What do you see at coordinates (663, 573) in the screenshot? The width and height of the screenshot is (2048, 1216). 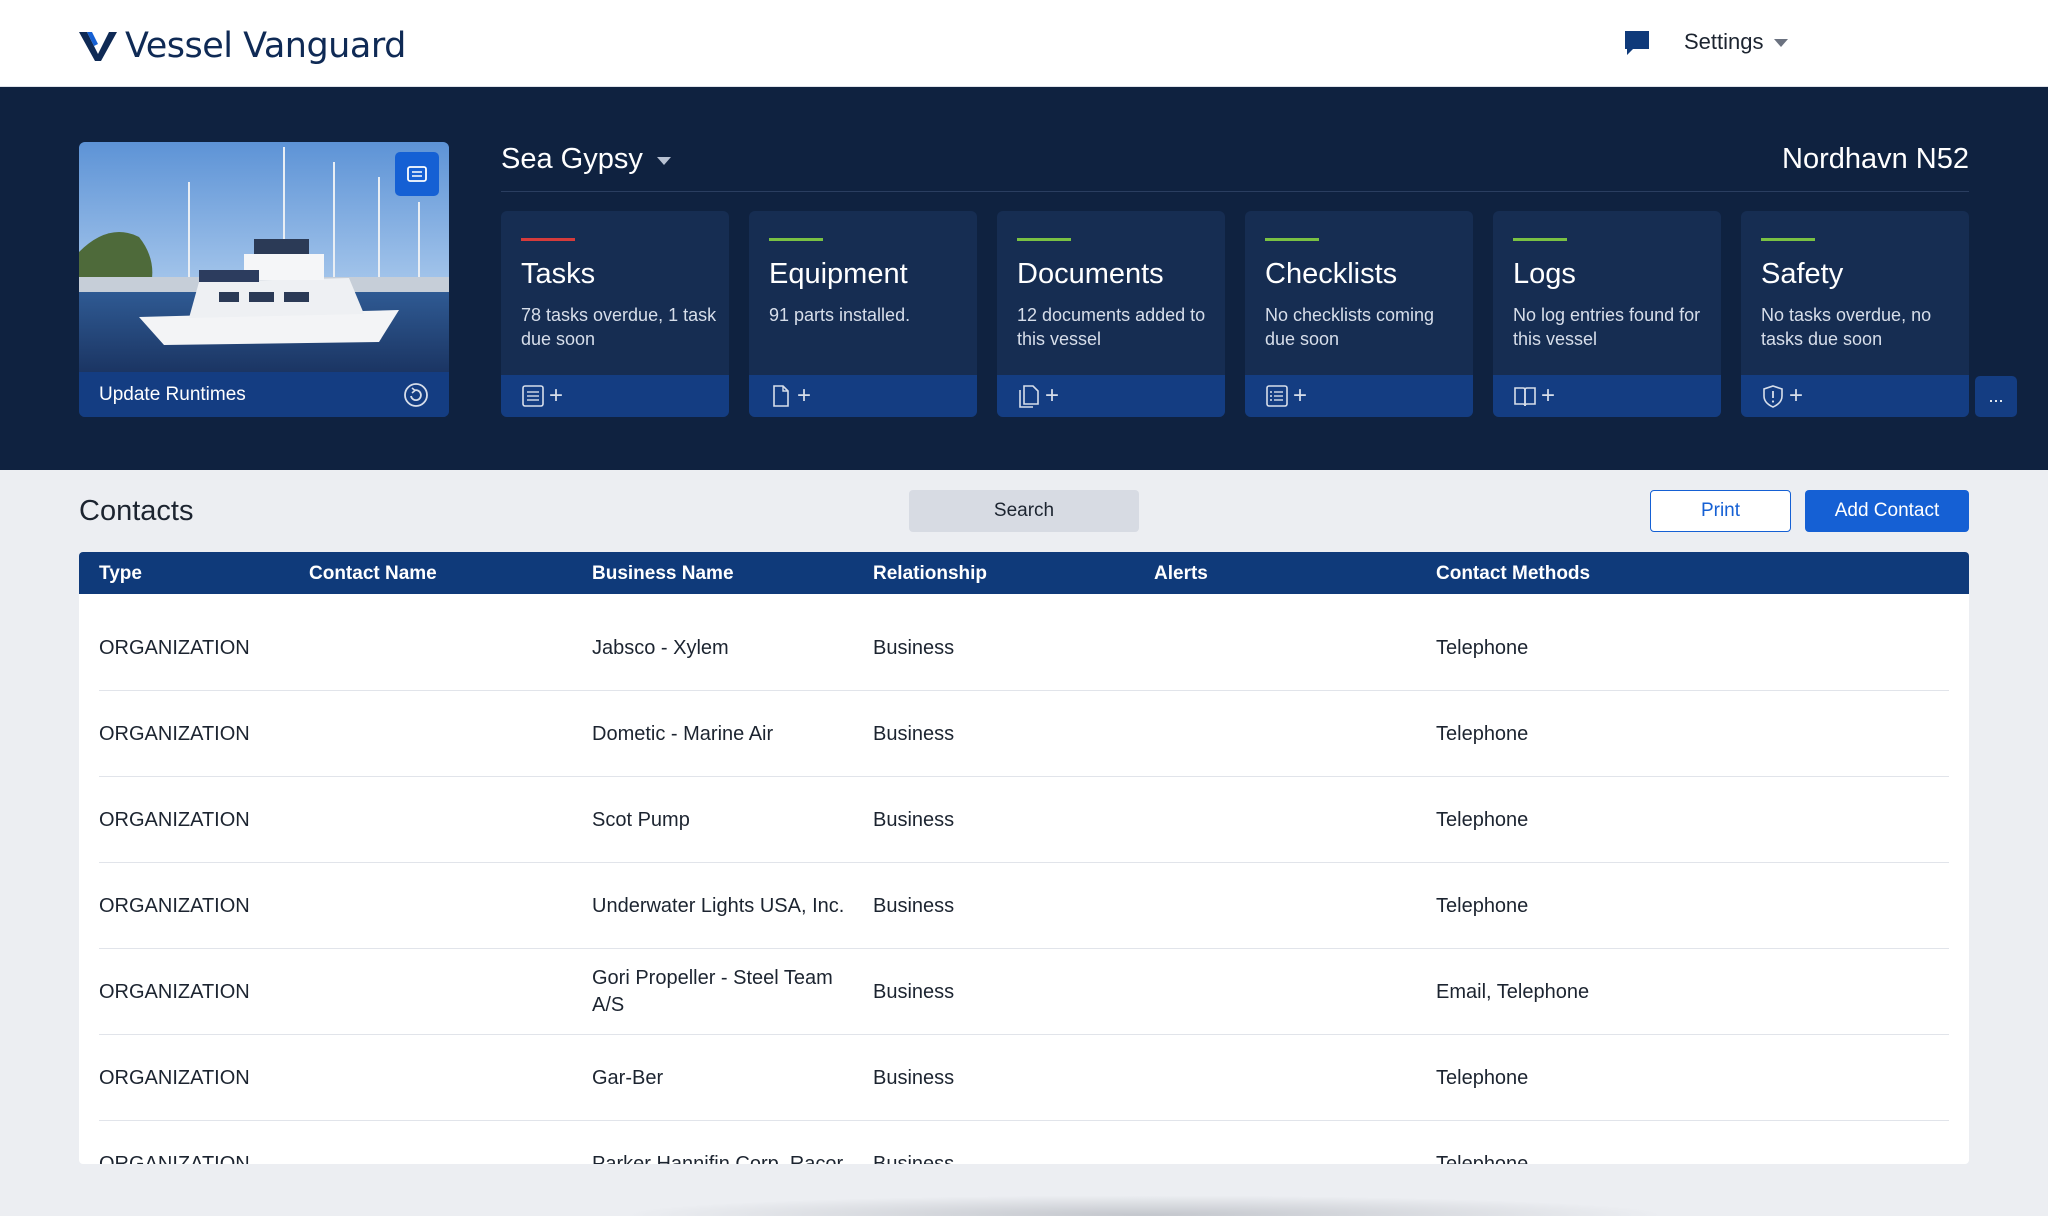 I see `column-header-business-name: Business Name` at bounding box center [663, 573].